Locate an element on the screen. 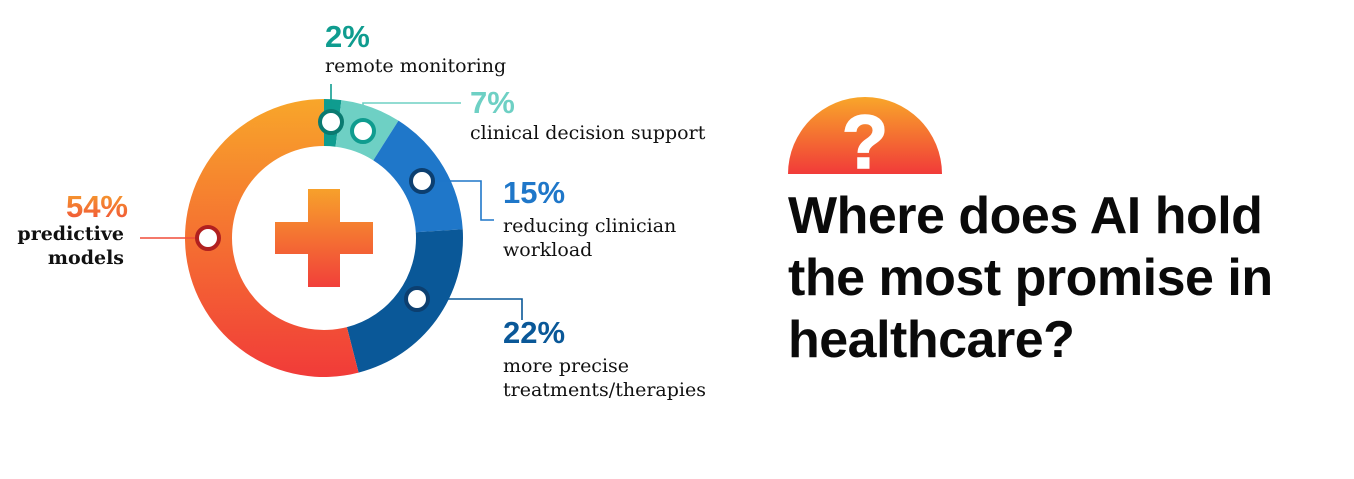  category-label-remote-monitoring: remote monitoring is located at coordinates (415, 66).